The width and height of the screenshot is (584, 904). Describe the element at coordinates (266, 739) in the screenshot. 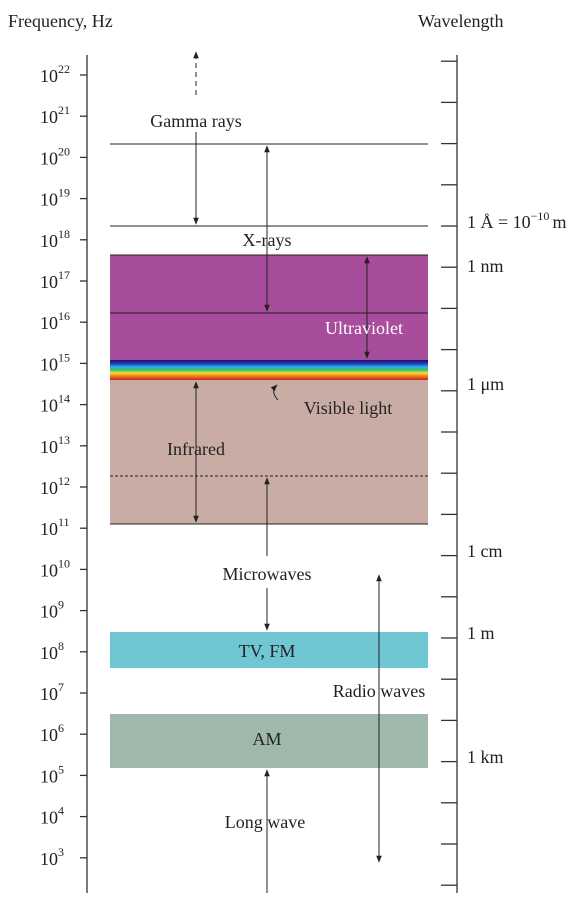

I see `region-label: AM` at that location.